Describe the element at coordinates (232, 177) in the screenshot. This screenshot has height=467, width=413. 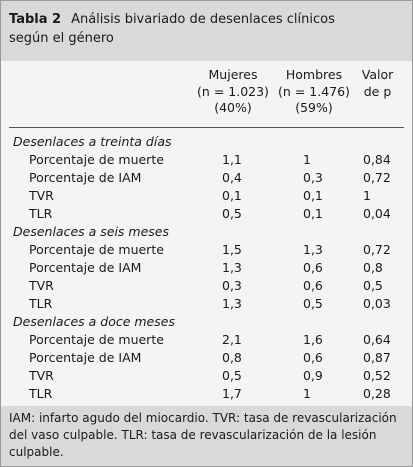
I see `cell-mujeres: 0,4` at that location.